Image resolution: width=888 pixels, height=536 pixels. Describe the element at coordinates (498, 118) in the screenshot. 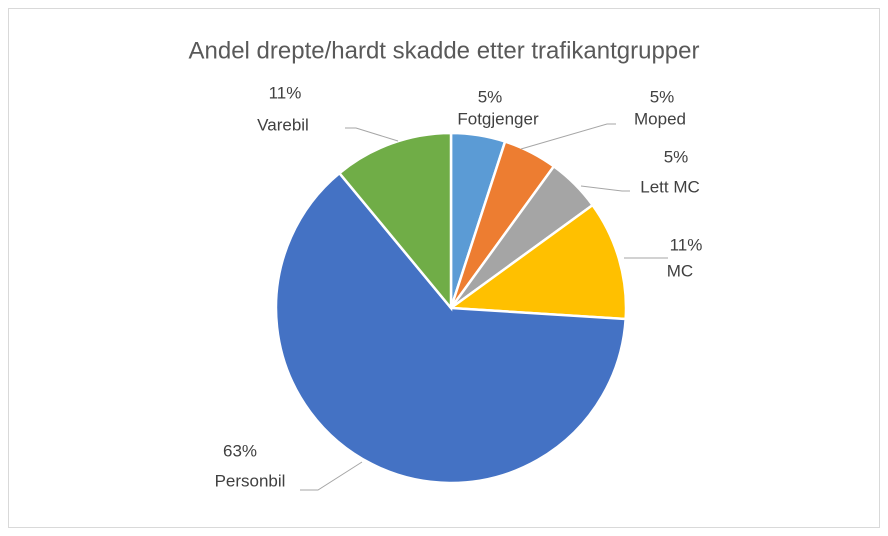

I see `category-label: Fotgjenger` at that location.